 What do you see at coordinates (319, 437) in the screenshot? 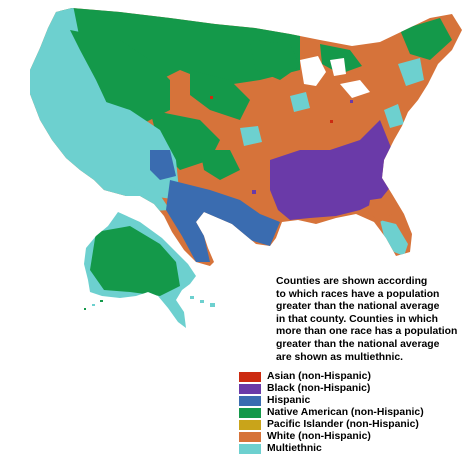
I see `legend-label: White (non-Hispanic)` at bounding box center [319, 437].